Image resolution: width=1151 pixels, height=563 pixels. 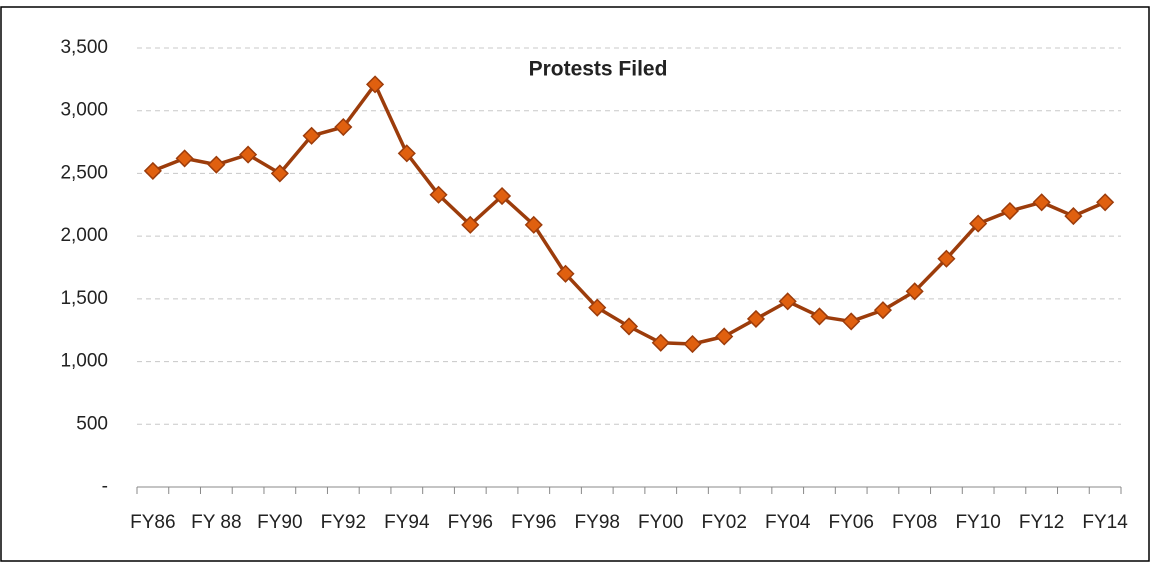 What do you see at coordinates (788, 522) in the screenshot?
I see `x-tick-label: FY04` at bounding box center [788, 522].